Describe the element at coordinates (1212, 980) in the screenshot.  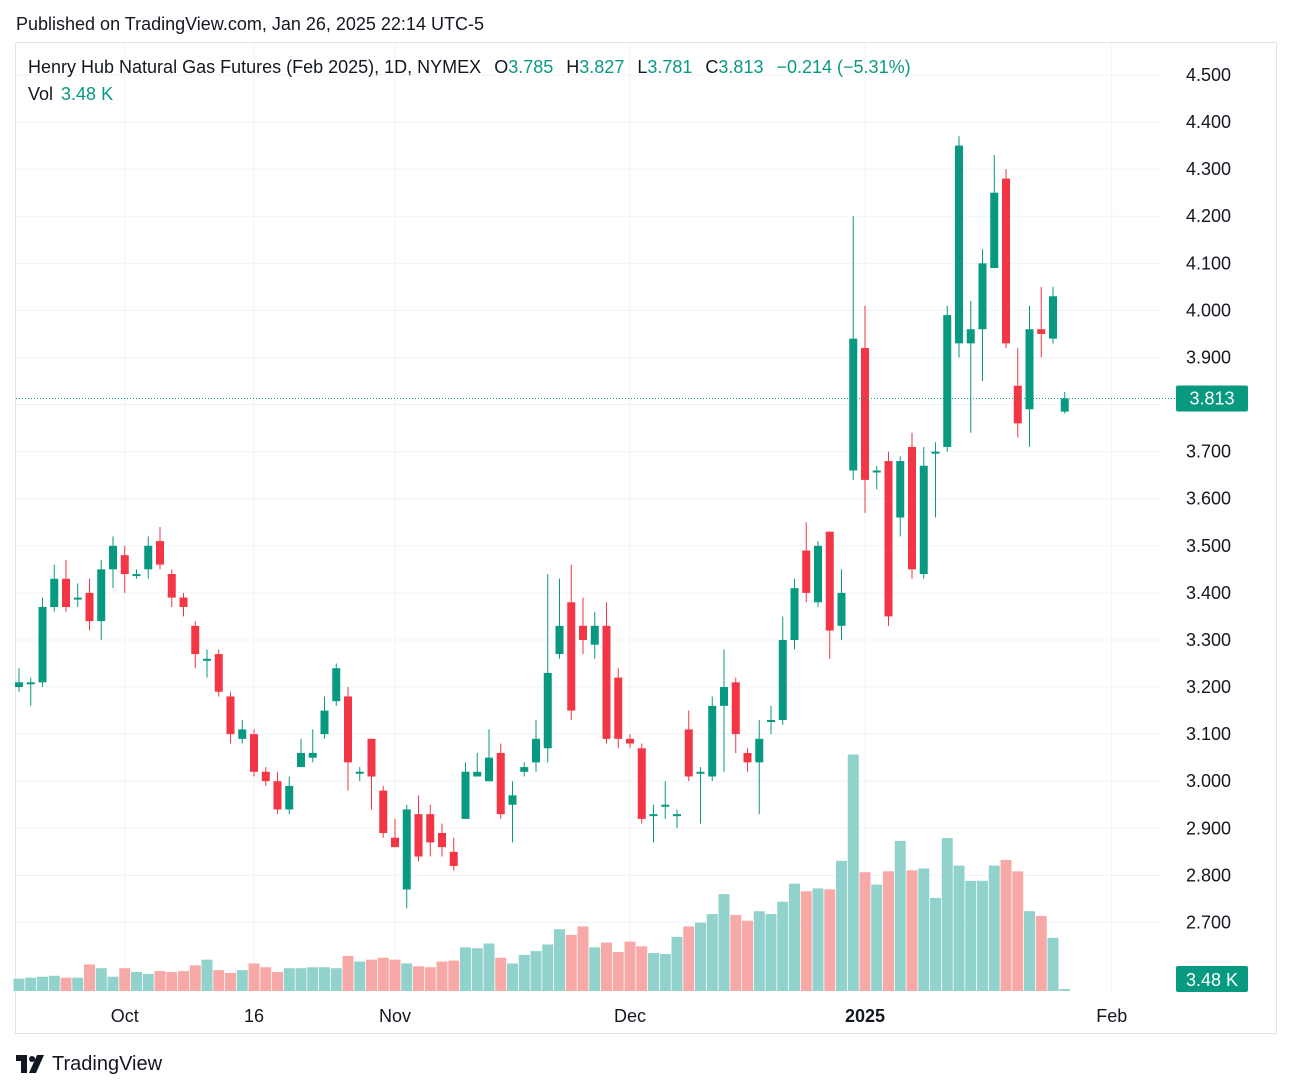
I see `last-volume-badge-label: 3.48 K` at that location.